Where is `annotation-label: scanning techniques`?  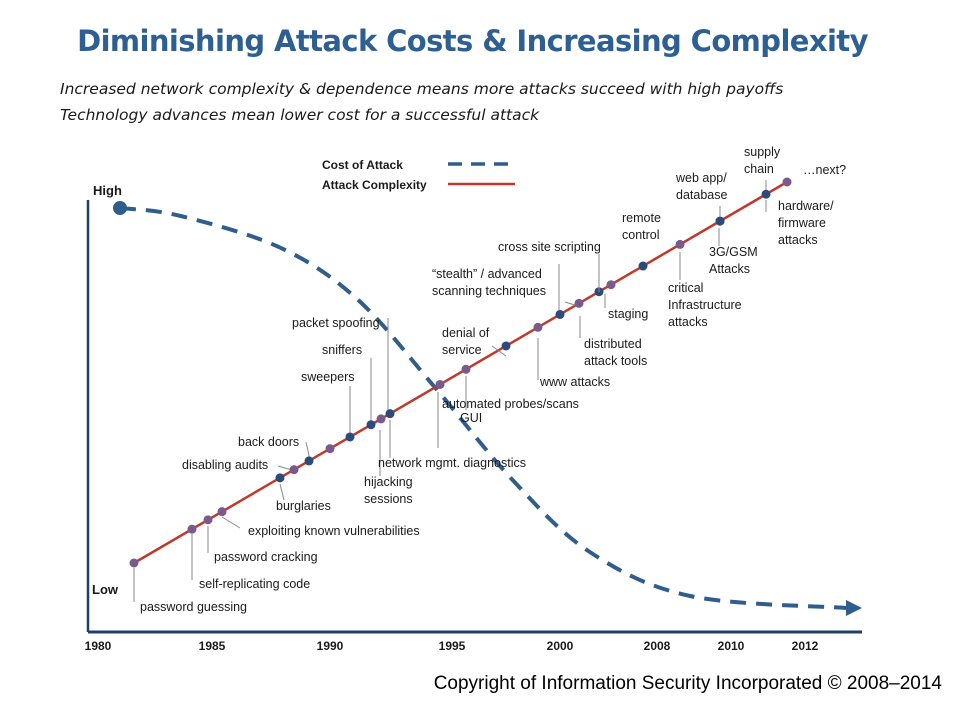 annotation-label: scanning techniques is located at coordinates (489, 291).